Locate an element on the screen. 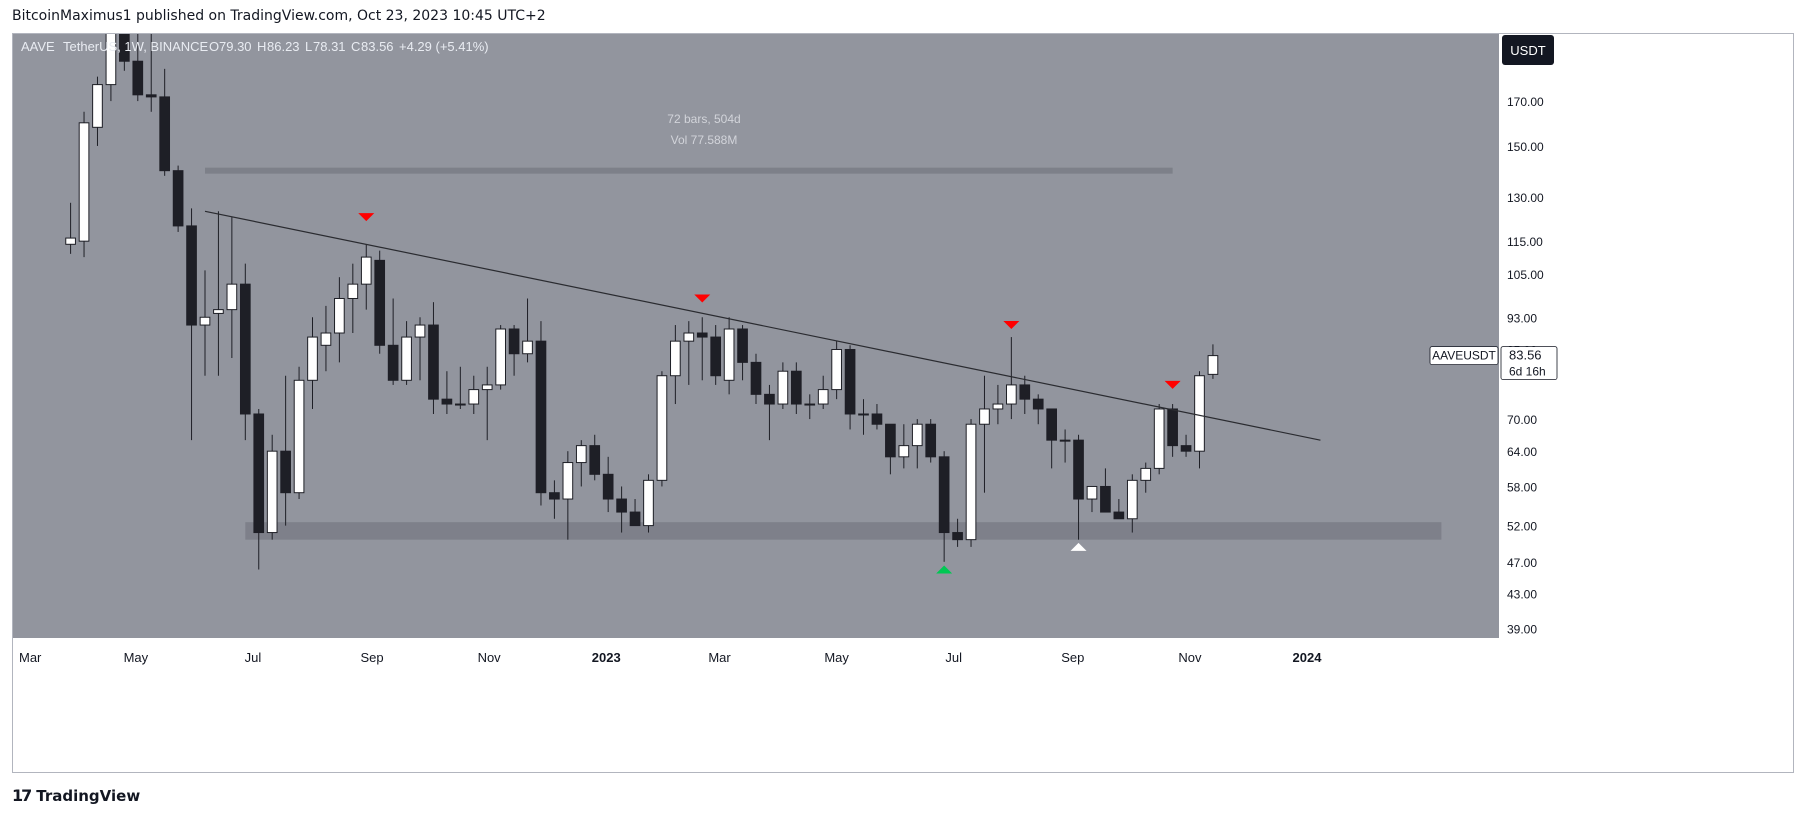 The height and width of the screenshot is (818, 1807). price-axis is located at coordinates (1646, 336).